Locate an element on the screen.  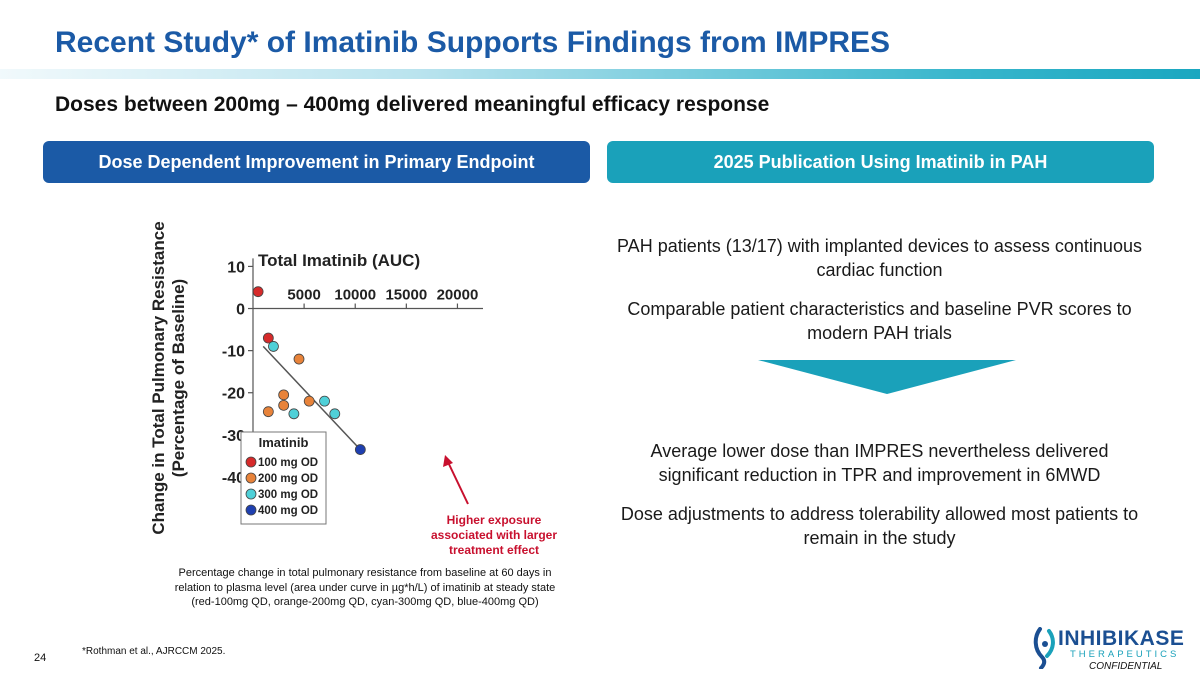
y-tick-label: 10 is located at coordinates (236, 267).